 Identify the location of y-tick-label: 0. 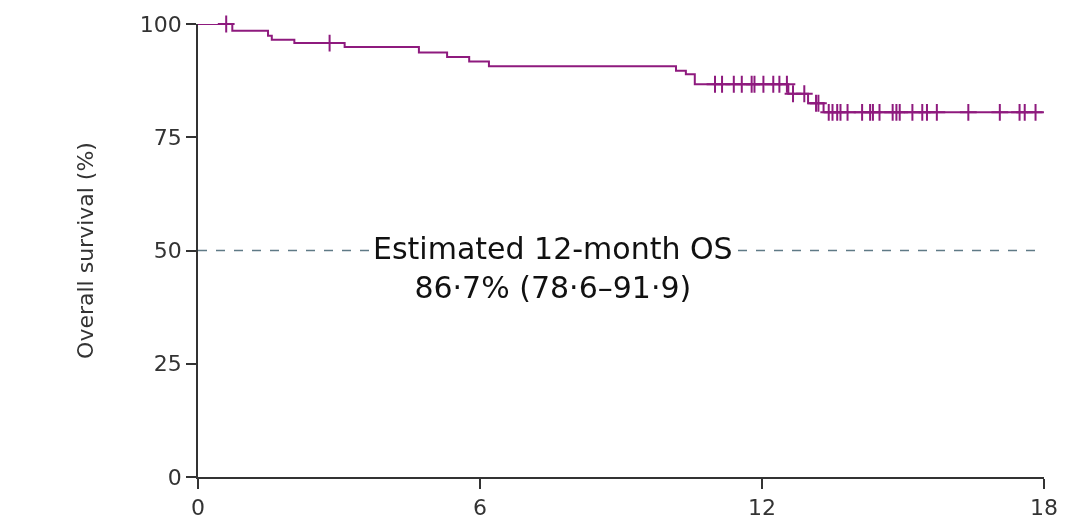
(174, 477).